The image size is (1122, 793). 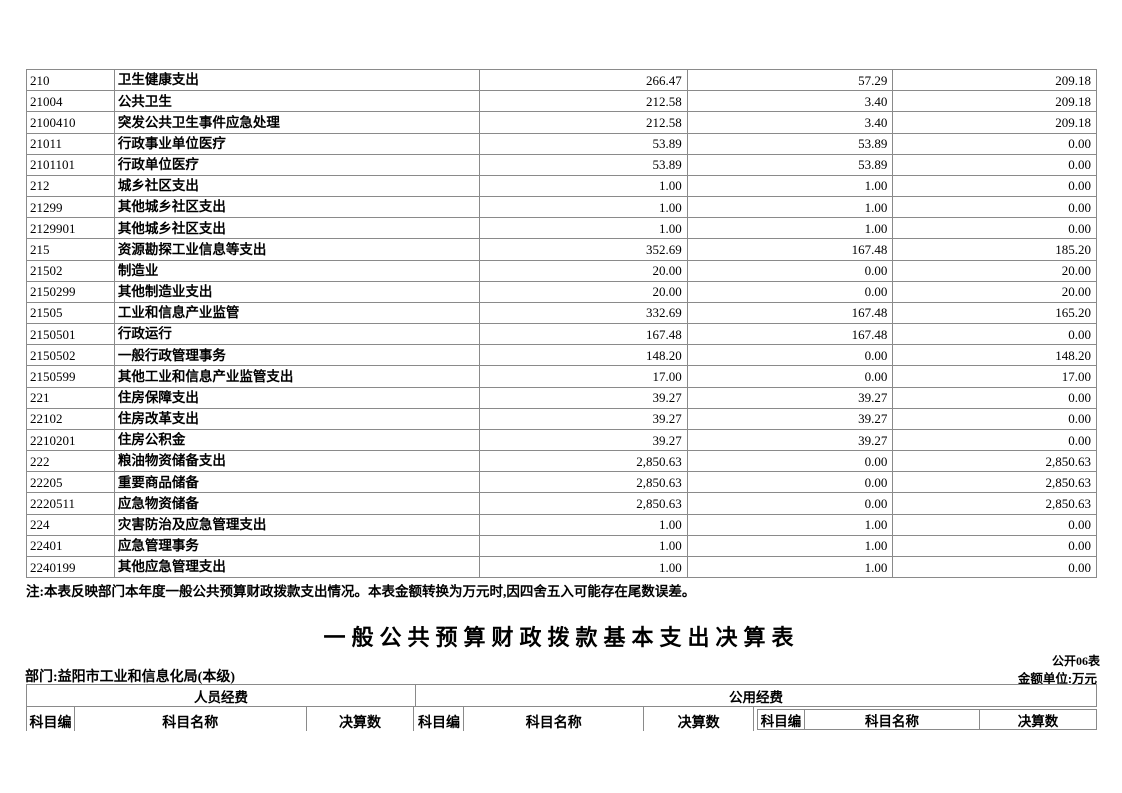 I want to click on amount-cell: 352.69, so click(x=583, y=249).